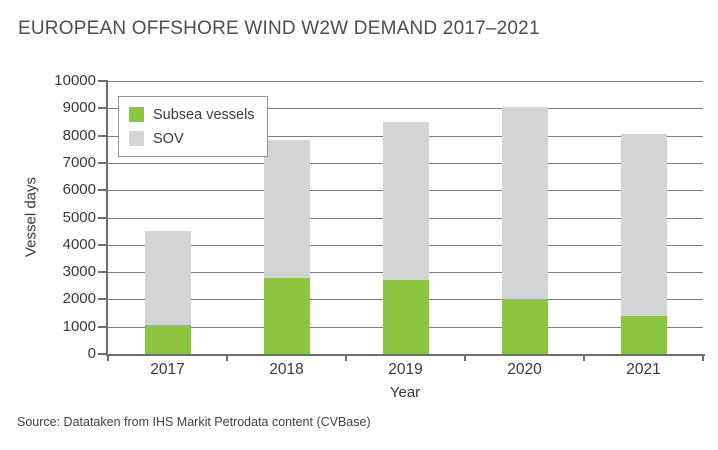  I want to click on bar-2017-subsea-vessels, so click(167, 339).